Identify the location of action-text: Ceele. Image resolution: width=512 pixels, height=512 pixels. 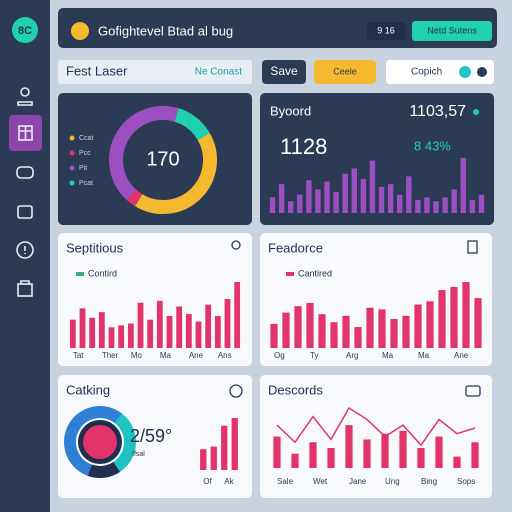
(345, 71).